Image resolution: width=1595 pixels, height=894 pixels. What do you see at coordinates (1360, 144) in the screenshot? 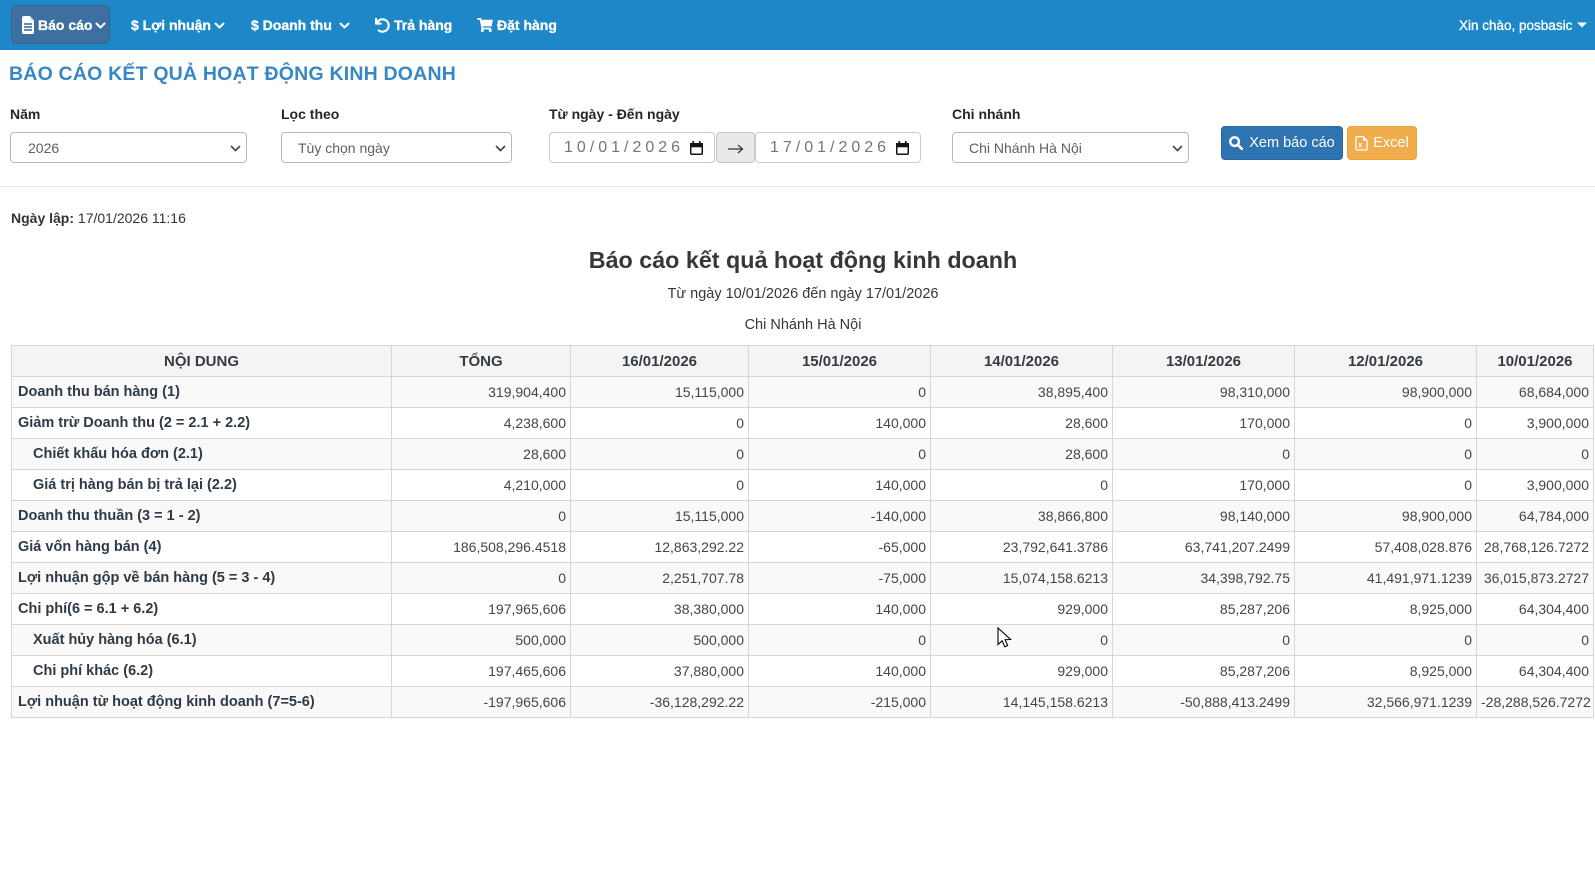
I see `svg-text: x` at bounding box center [1360, 144].